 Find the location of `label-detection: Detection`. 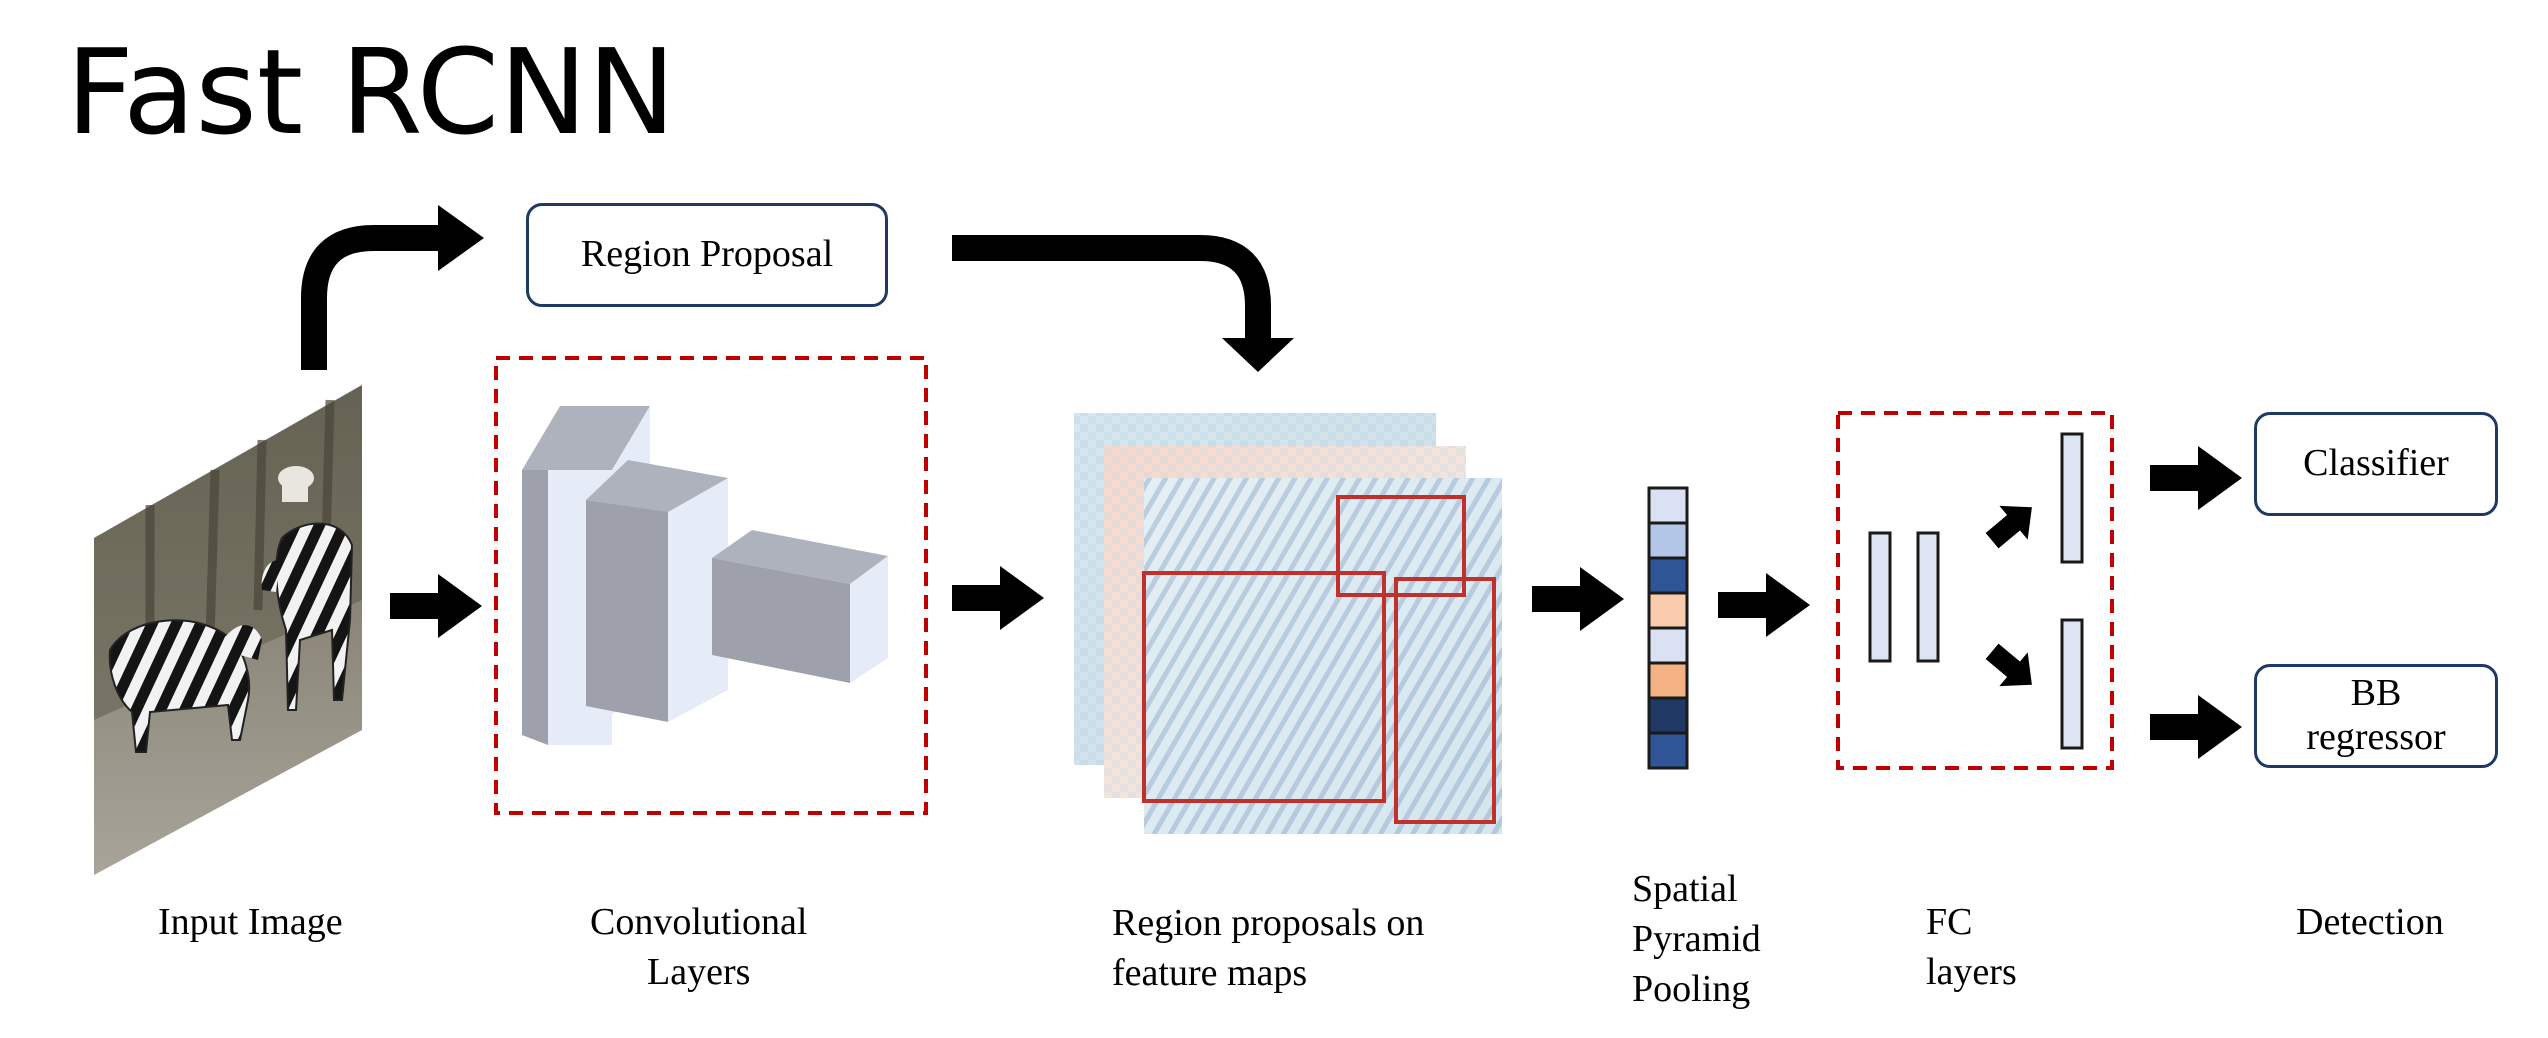

label-detection: Detection is located at coordinates (2370, 922).